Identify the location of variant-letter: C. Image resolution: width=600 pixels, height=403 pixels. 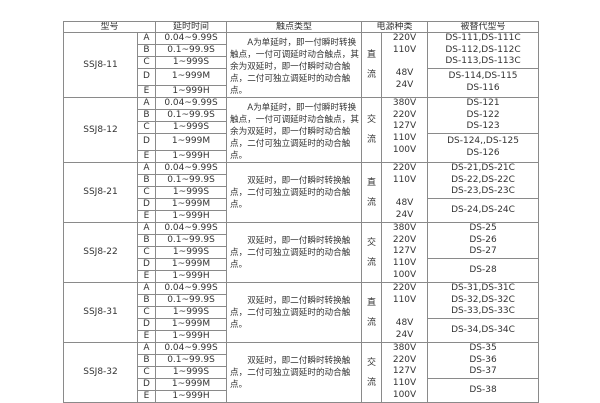
(146, 62).